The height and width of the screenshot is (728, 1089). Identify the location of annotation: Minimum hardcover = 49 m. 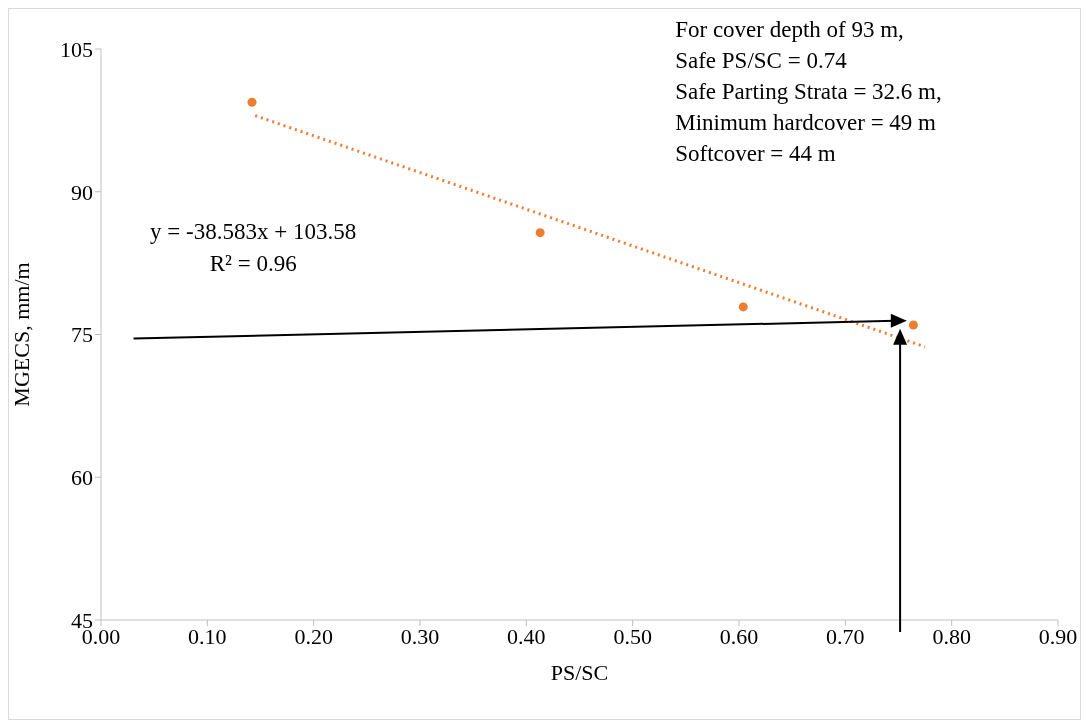
(806, 122).